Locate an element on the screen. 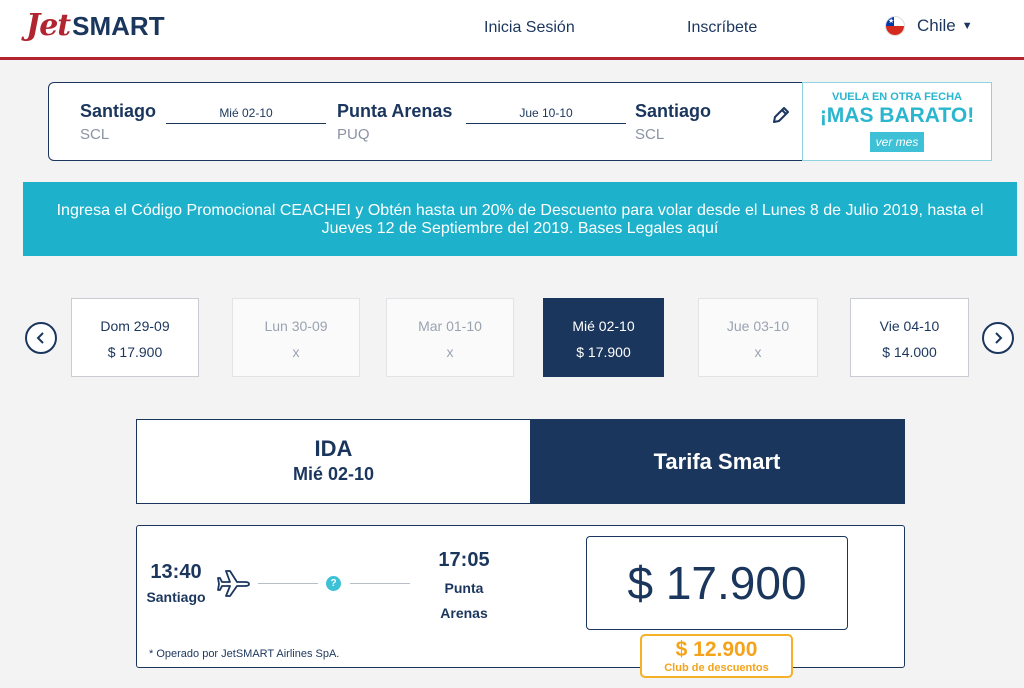  mid-code: PUQ is located at coordinates (353, 134).